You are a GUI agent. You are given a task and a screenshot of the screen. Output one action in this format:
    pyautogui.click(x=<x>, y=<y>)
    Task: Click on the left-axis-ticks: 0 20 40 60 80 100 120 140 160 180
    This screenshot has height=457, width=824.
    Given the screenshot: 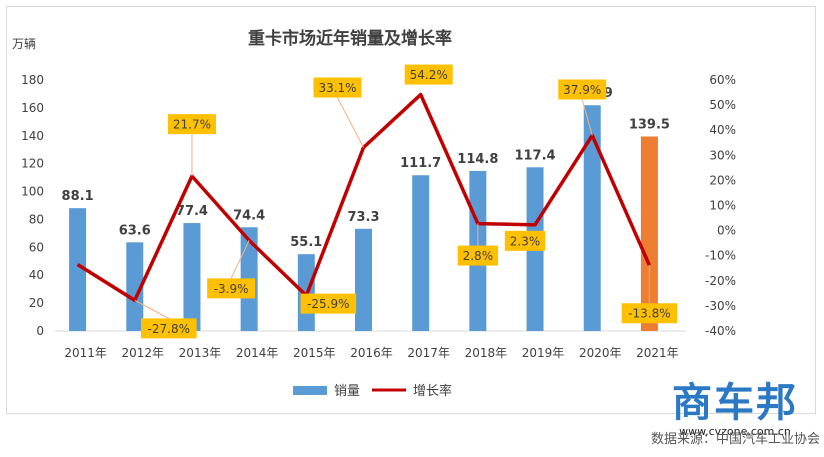 What is the action you would take?
    pyautogui.click(x=32, y=205)
    